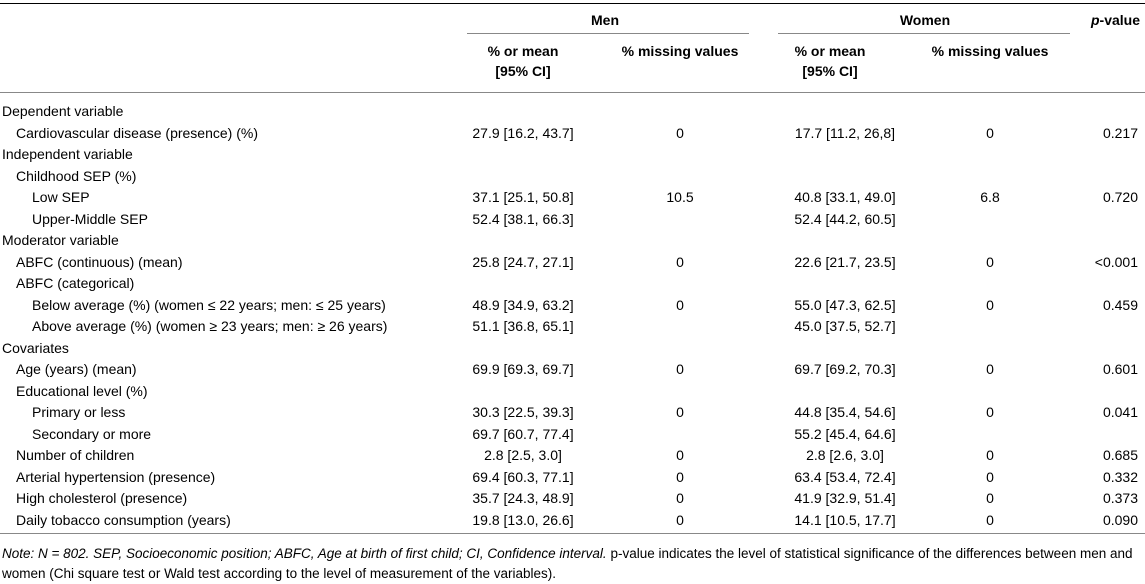 The height and width of the screenshot is (584, 1145). Describe the element at coordinates (572, 154) in the screenshot. I see `table-row: Independent variable` at that location.